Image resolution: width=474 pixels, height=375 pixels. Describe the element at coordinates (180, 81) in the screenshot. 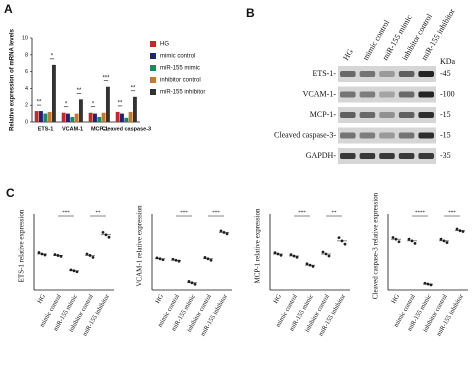

I see `legend-label: inhibitor control` at that location.